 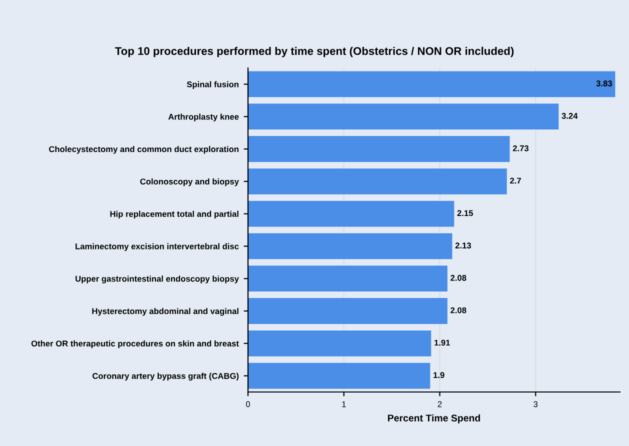 What do you see at coordinates (515, 181) in the screenshot?
I see `data-label: 2.7` at bounding box center [515, 181].